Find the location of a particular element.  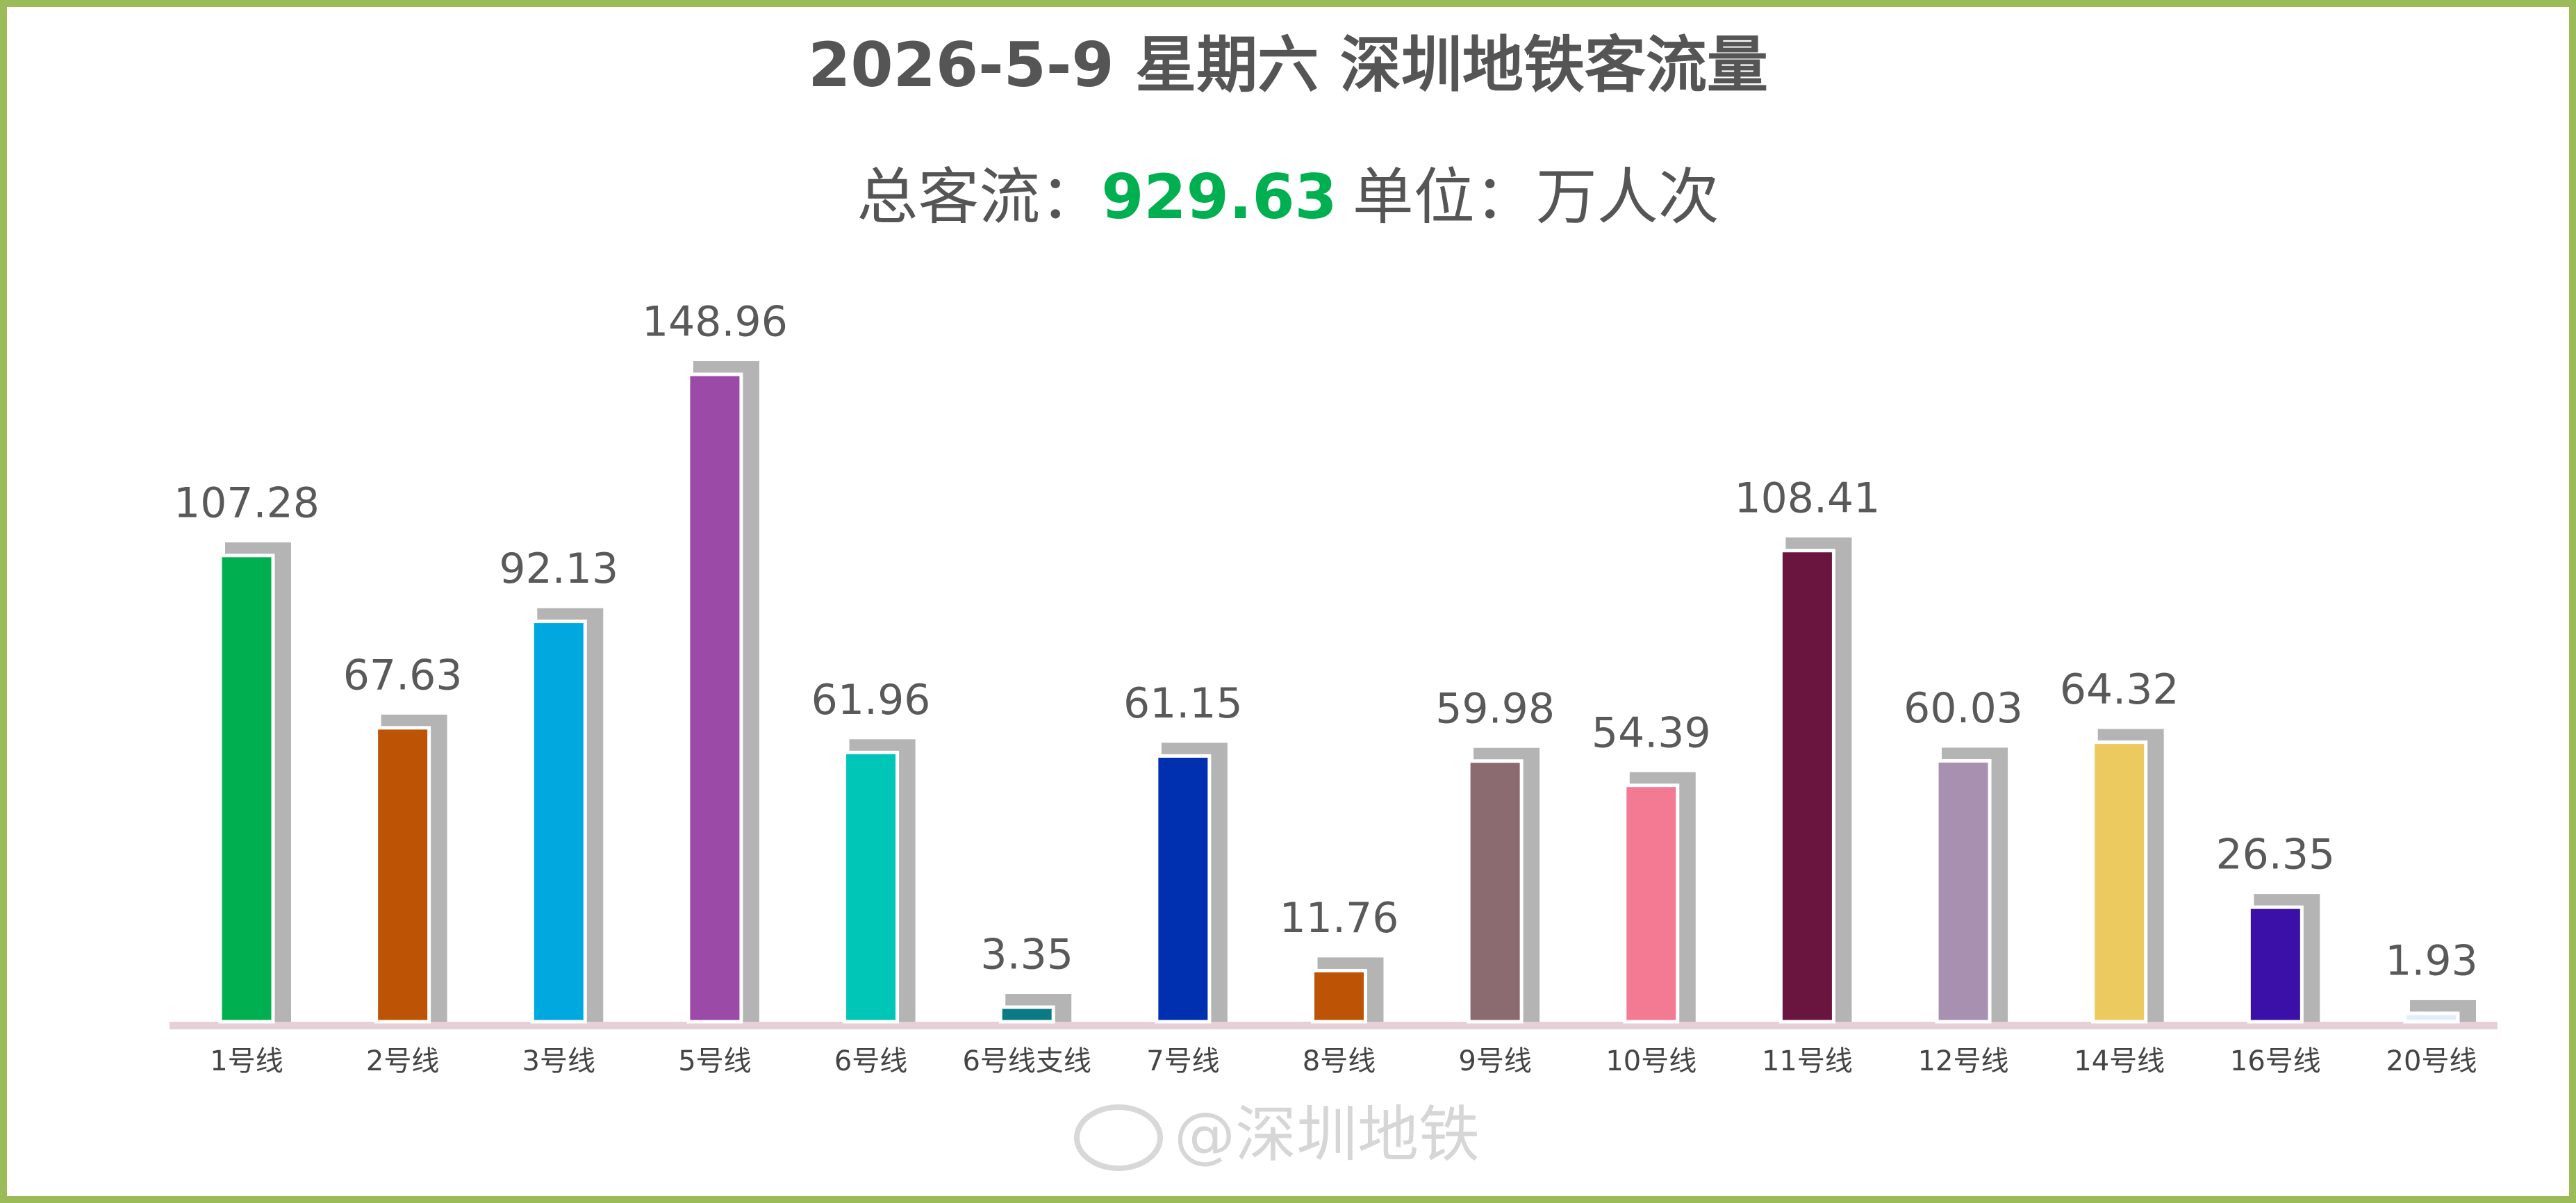

subtitle-total: 929.63 is located at coordinates (1219, 197).